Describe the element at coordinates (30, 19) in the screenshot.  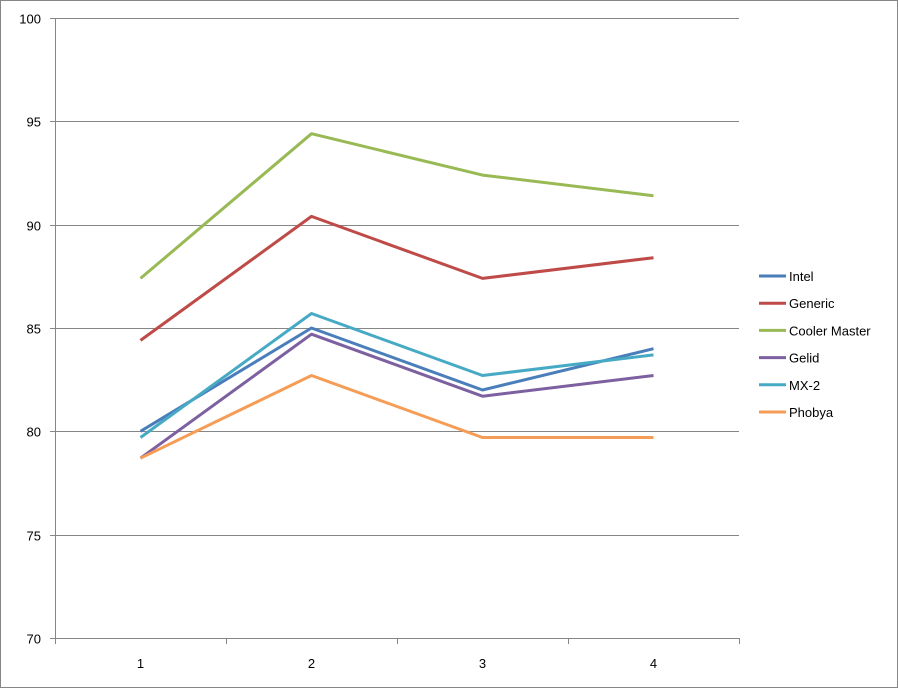
I see `y-tick-label: 100` at that location.